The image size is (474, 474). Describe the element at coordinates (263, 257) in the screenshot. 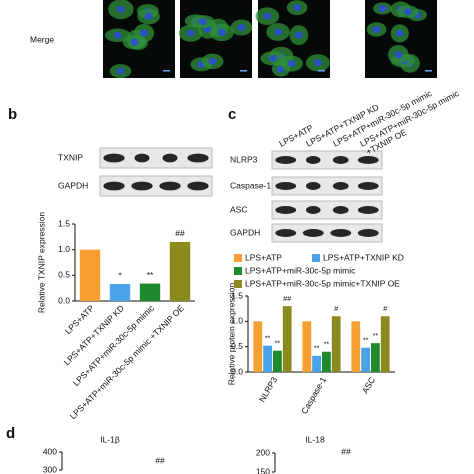

I see `legend-label: LPS+ATP` at that location.